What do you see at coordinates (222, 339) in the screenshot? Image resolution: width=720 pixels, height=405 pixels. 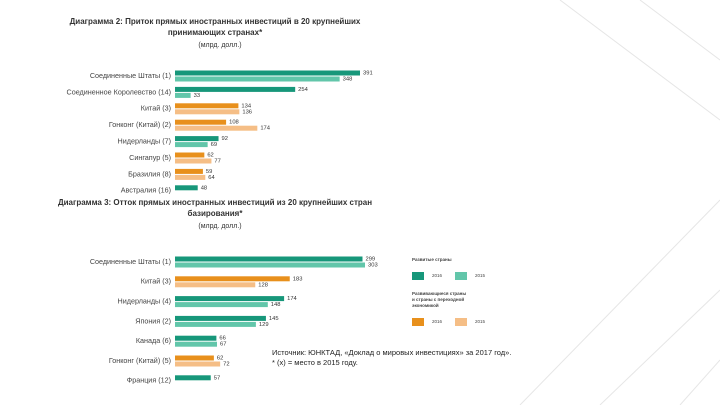 I see `value-label: 66` at bounding box center [222, 339].